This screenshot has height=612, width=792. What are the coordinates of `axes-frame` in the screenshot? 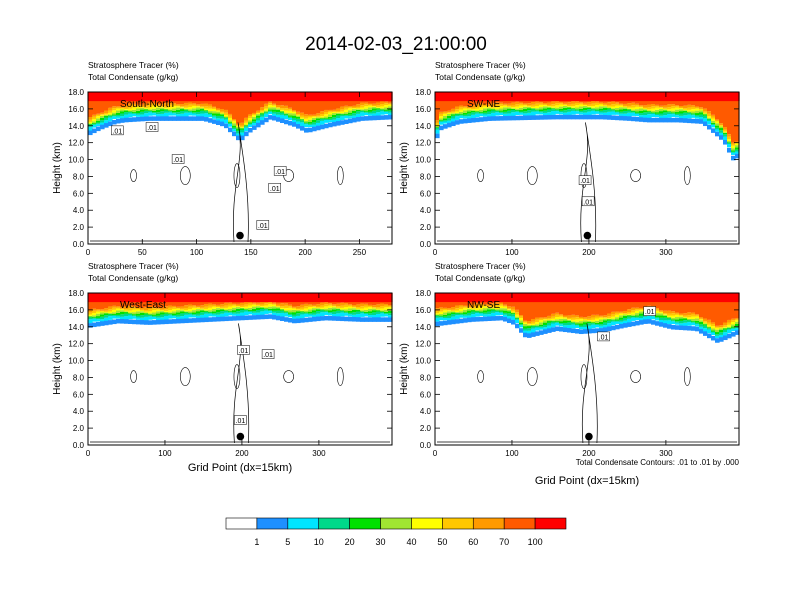 It's located at (240, 168).